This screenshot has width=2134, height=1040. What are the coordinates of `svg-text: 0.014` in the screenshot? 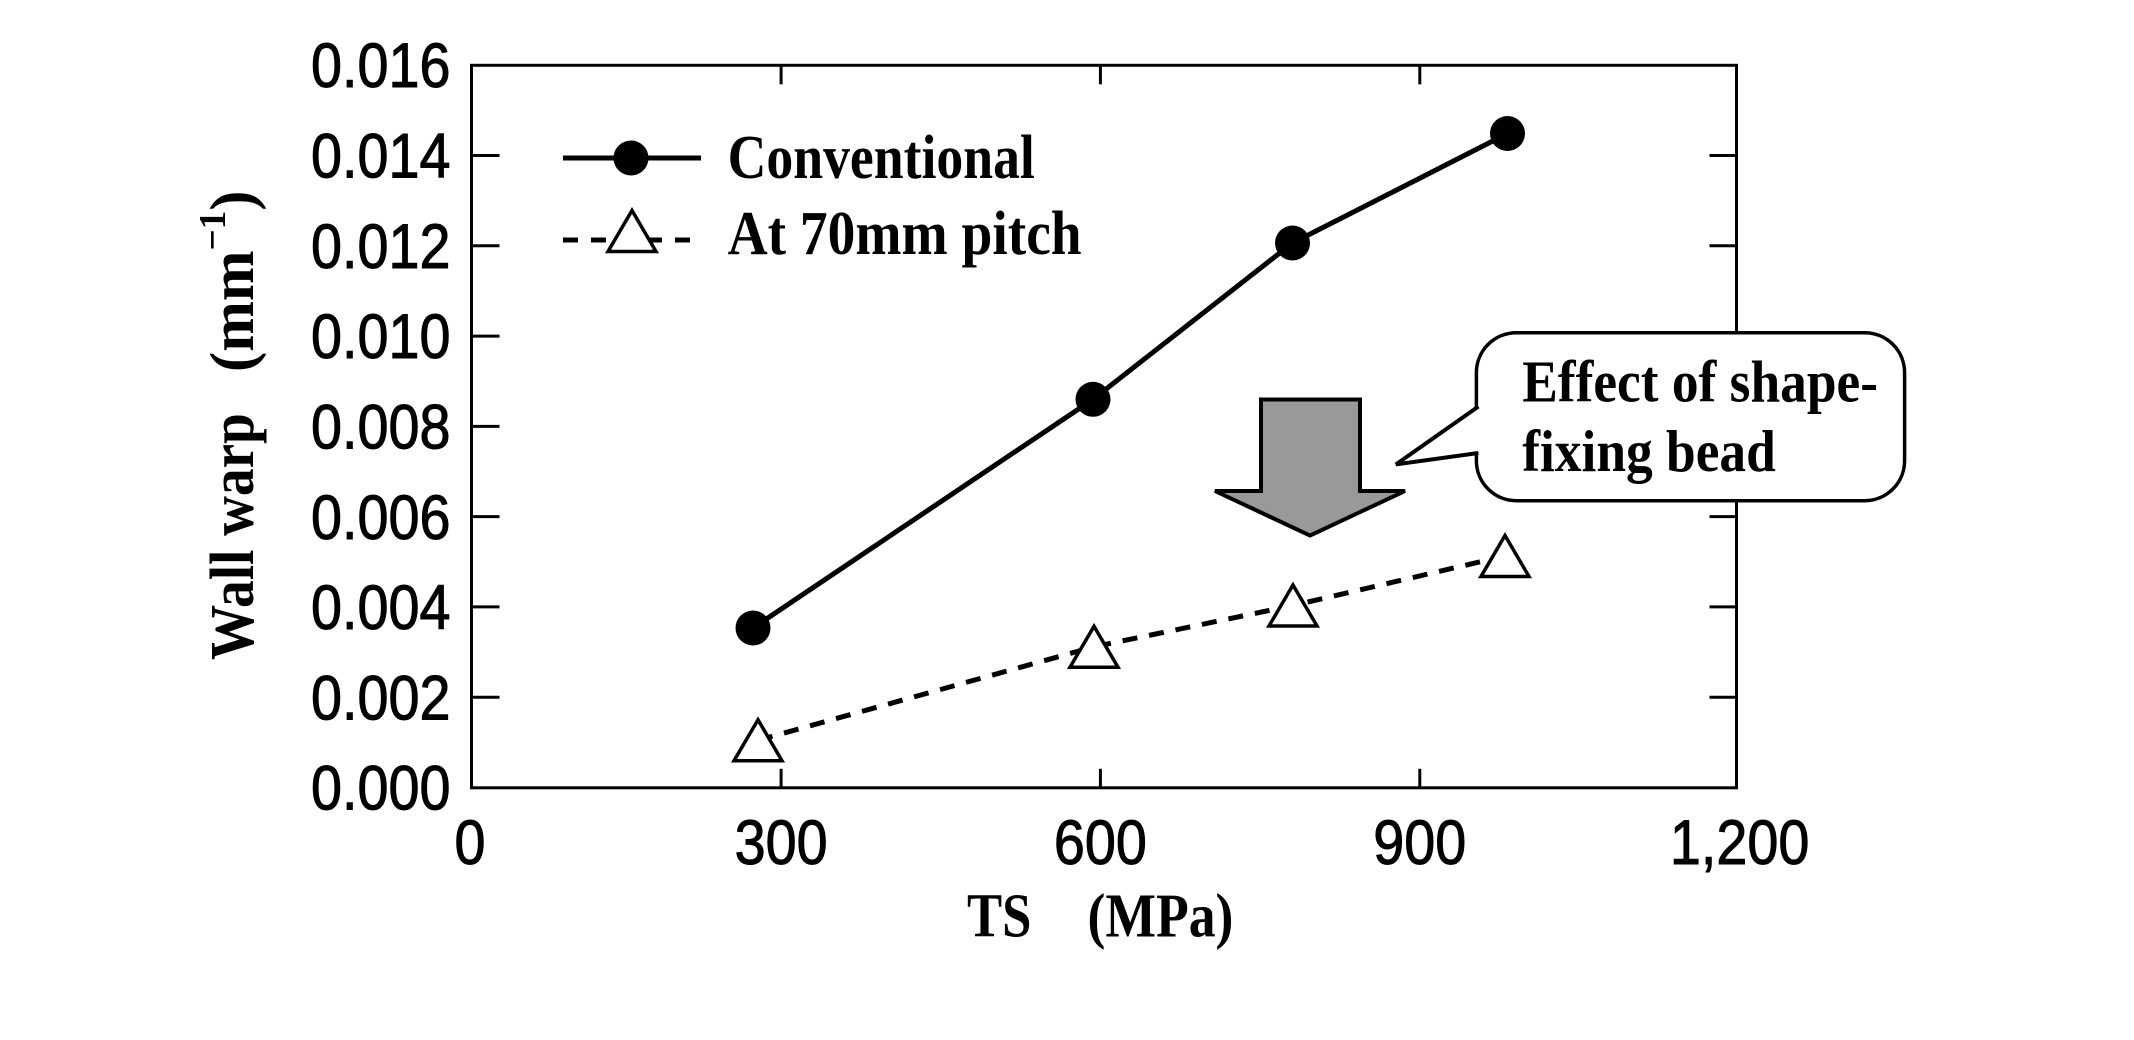 It's located at (380, 155).